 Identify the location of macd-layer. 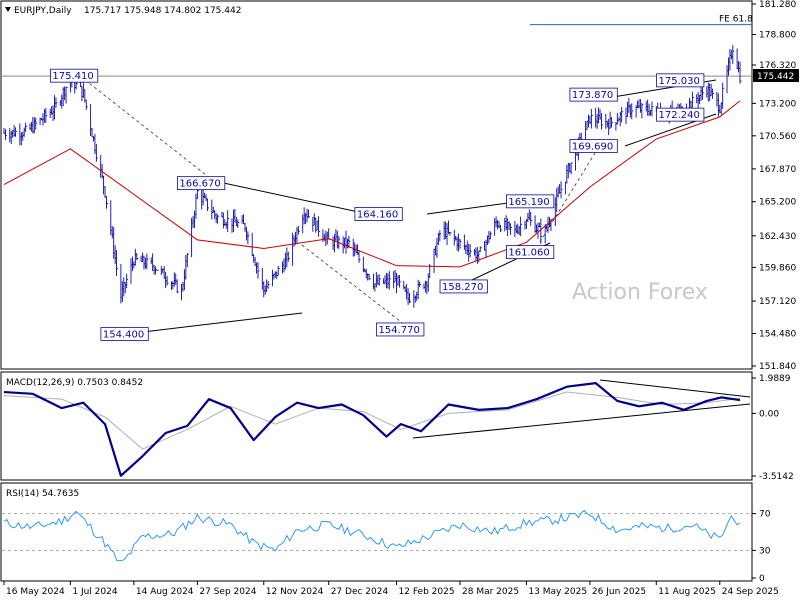
(372, 429).